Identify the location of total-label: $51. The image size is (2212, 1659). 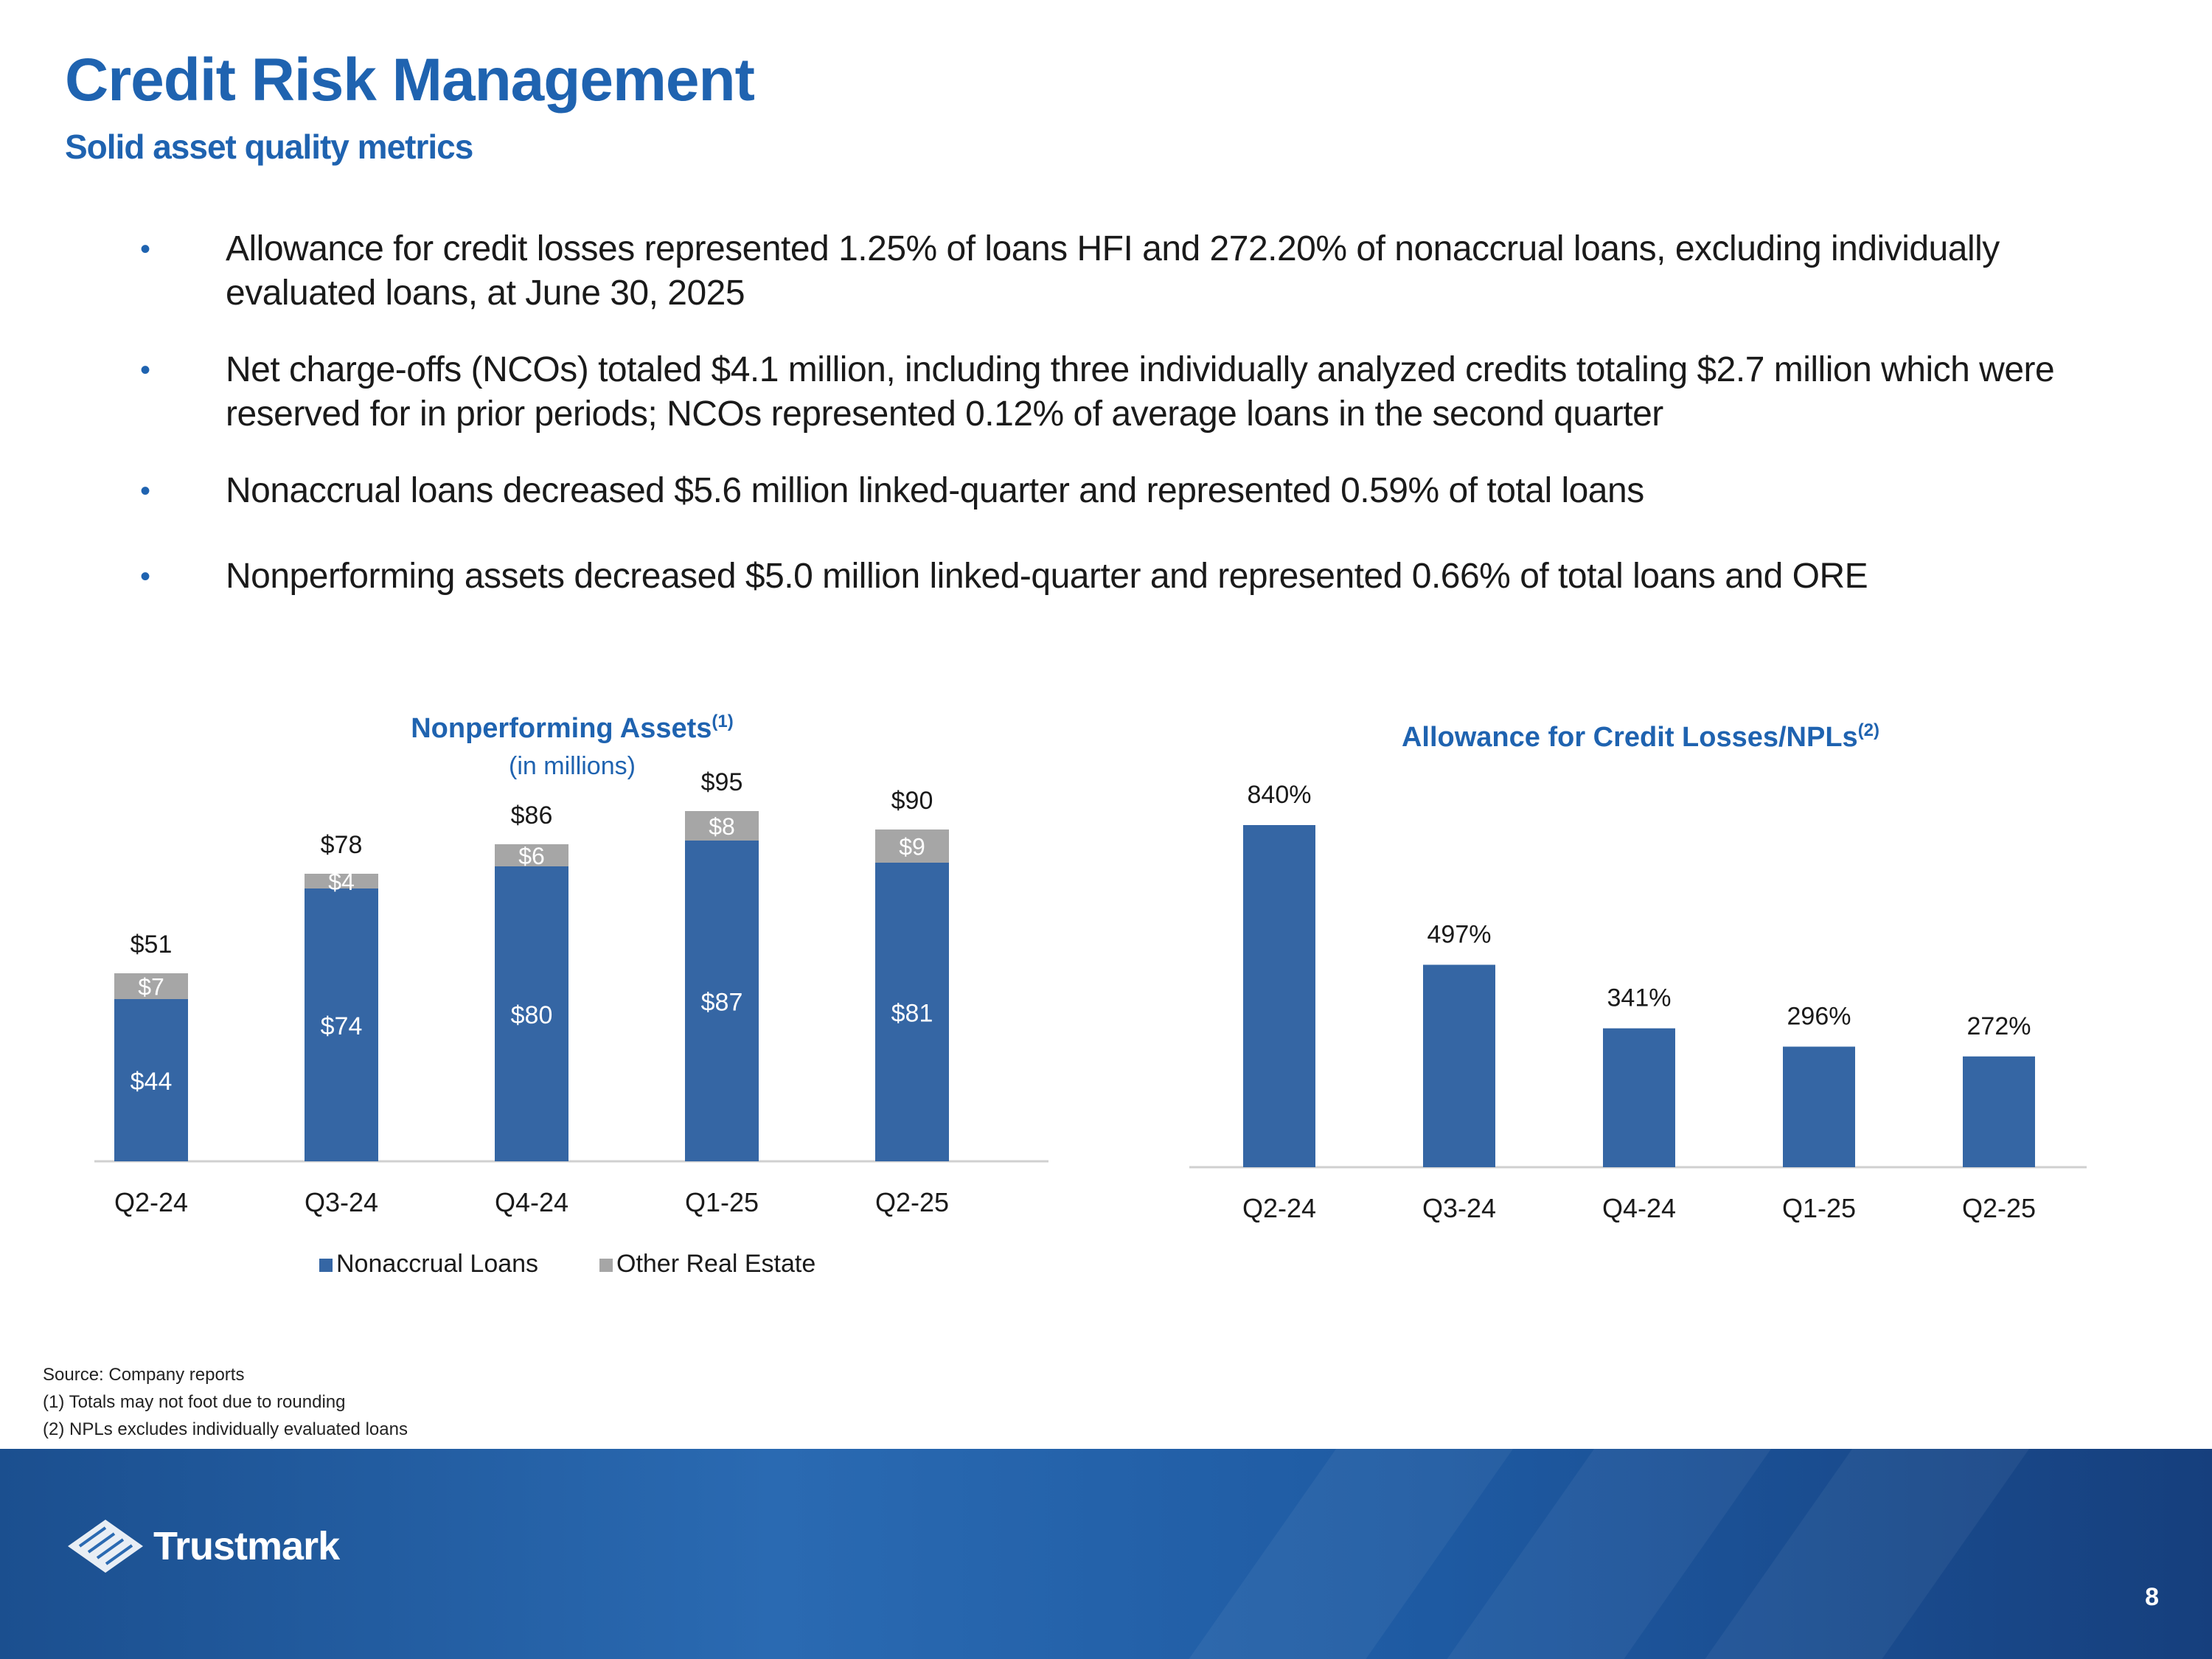
(152, 945).